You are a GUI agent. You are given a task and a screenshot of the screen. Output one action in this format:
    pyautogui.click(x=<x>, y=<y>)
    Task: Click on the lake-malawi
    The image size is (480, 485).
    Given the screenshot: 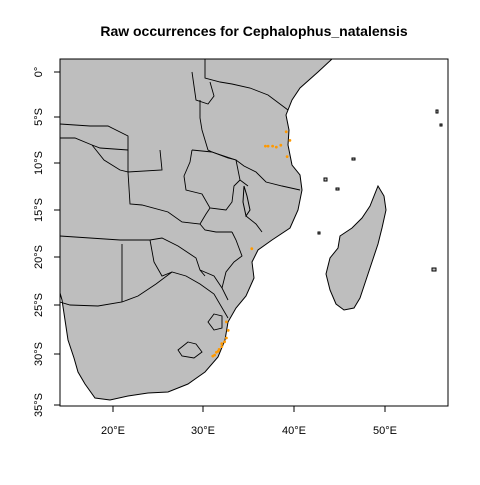 What is the action you would take?
    pyautogui.click(x=246, y=201)
    